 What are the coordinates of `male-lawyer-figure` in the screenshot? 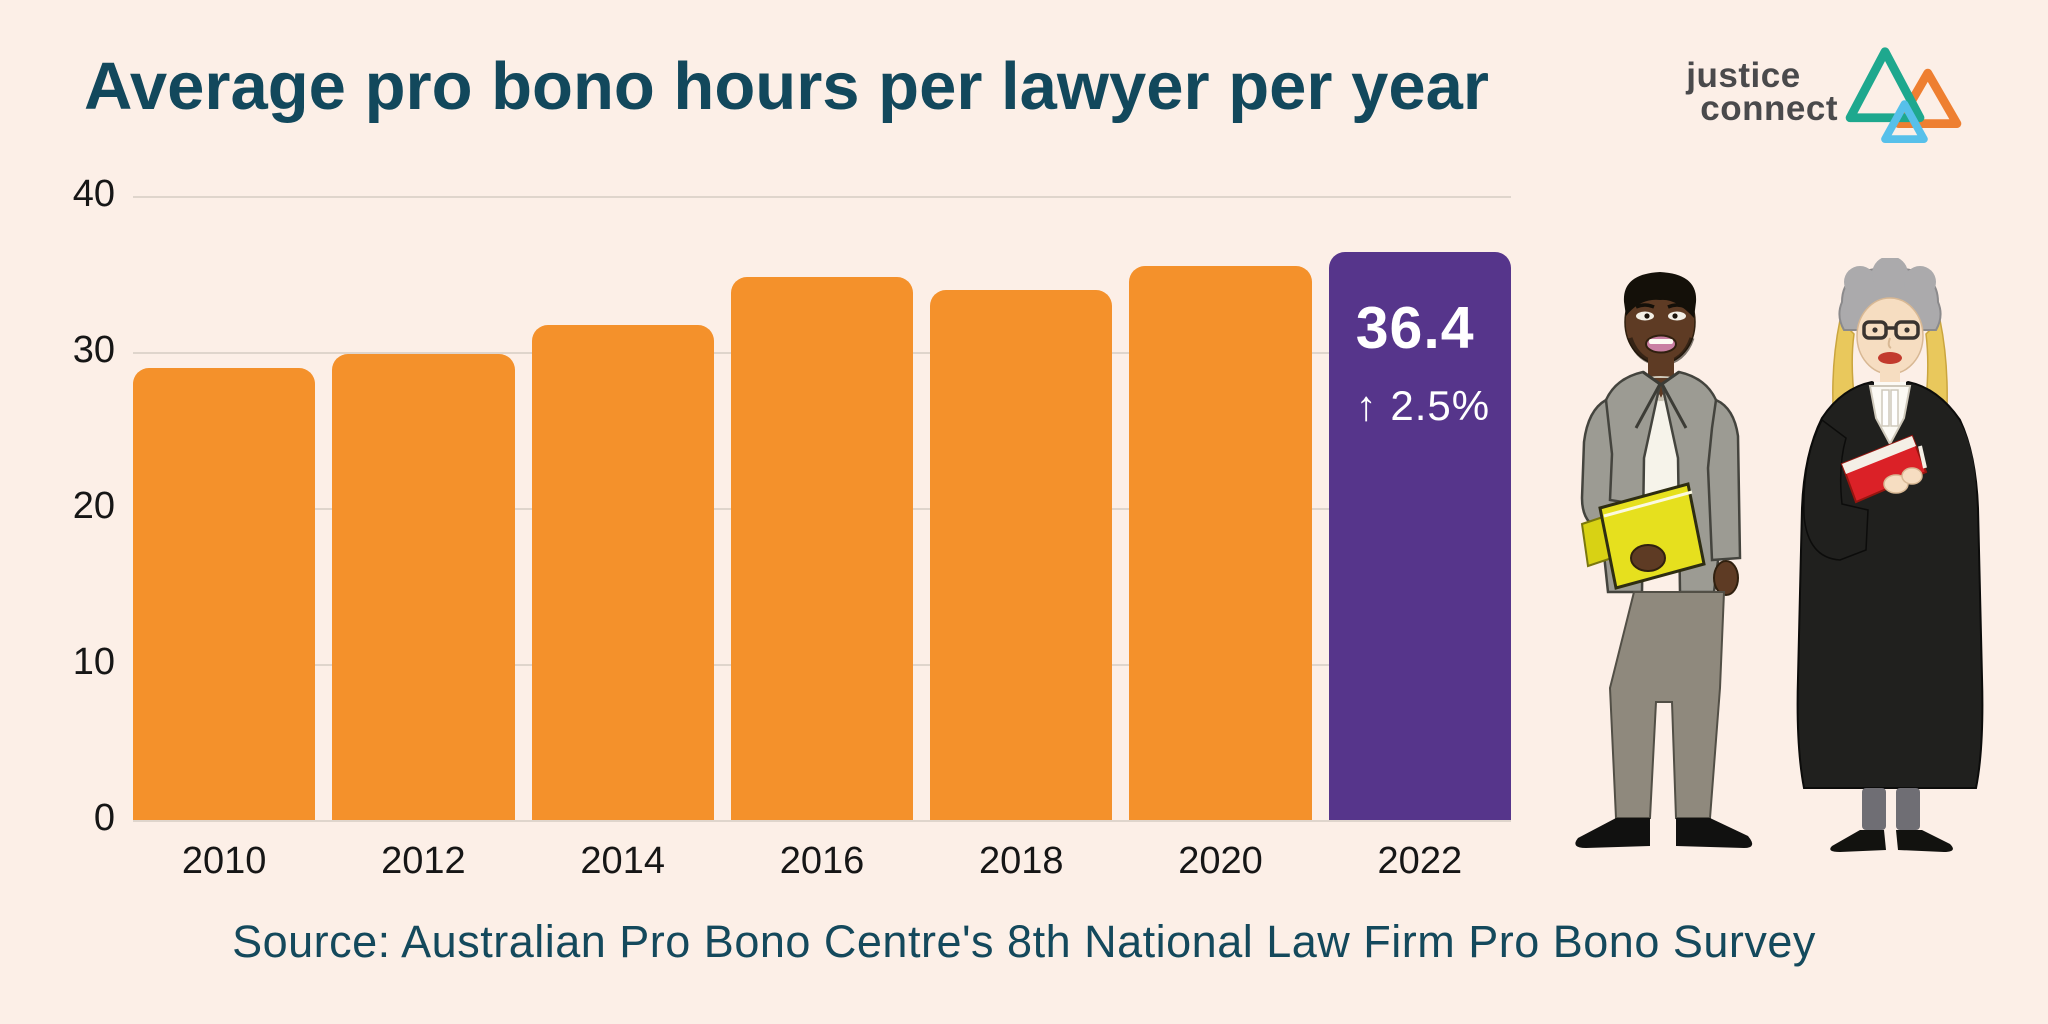 It's located at (1664, 560).